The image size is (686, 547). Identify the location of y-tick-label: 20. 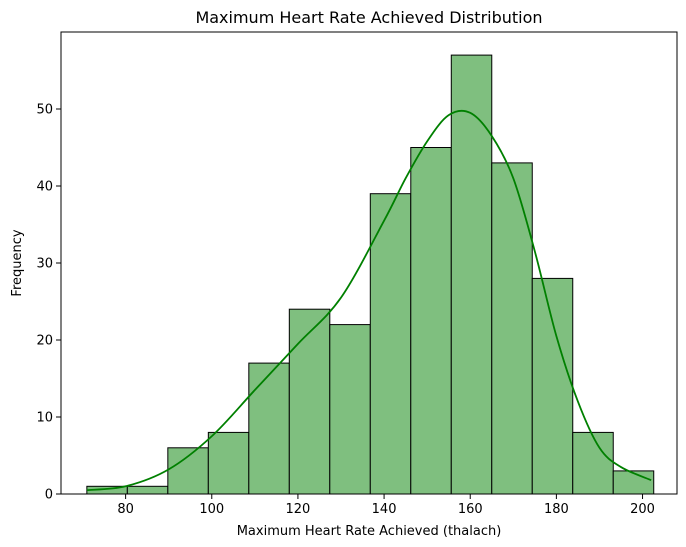
(44, 341).